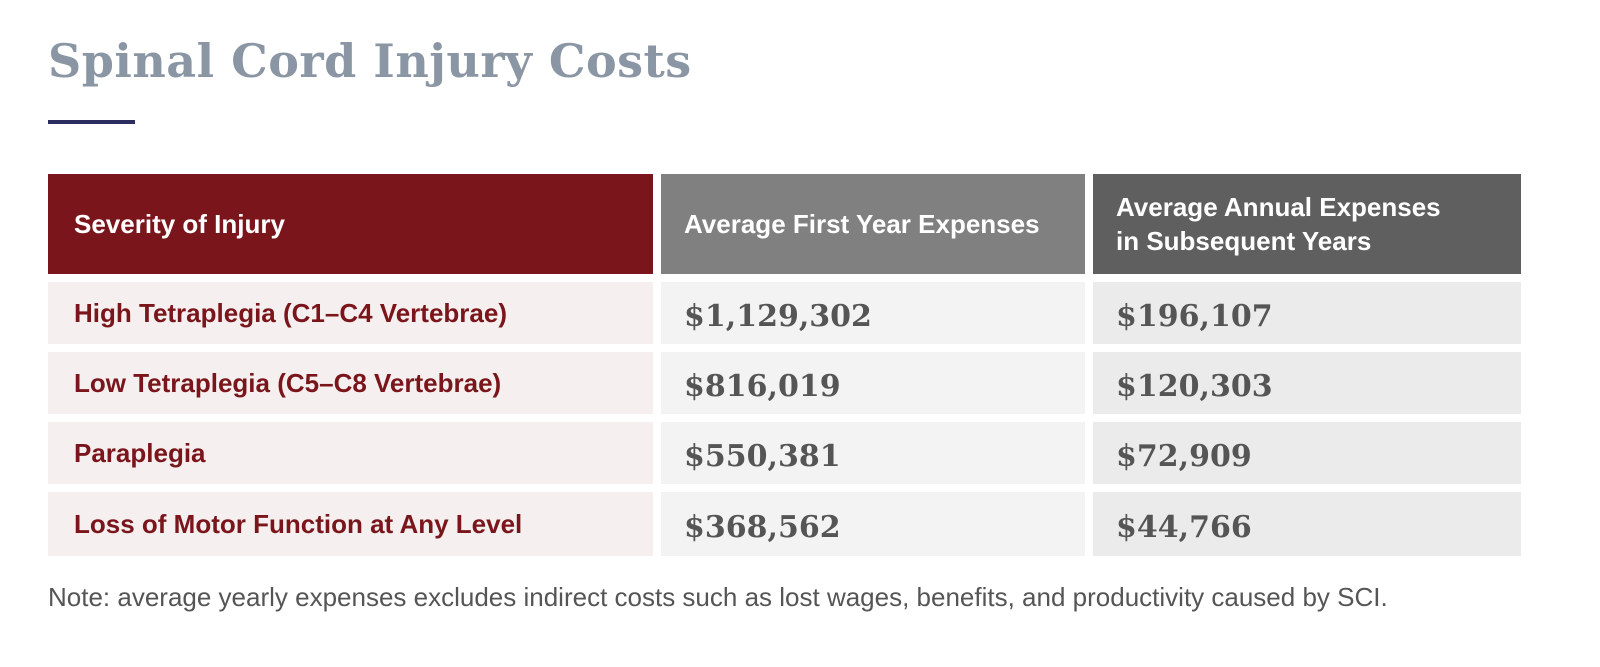  Describe the element at coordinates (1307, 524) in the screenshot. I see `expense-cell: $44,766` at that location.